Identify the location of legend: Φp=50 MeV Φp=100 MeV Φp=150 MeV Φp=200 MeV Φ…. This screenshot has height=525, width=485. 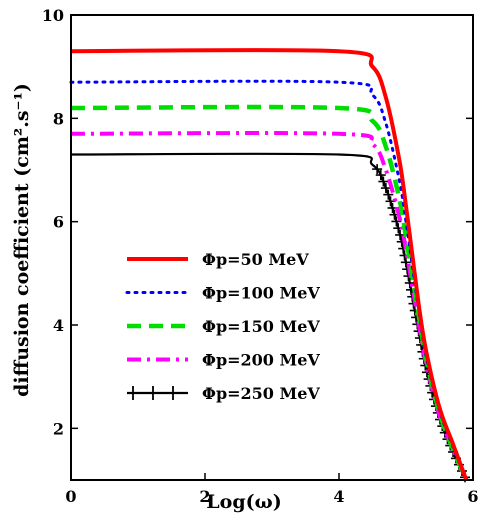
(222, 326).